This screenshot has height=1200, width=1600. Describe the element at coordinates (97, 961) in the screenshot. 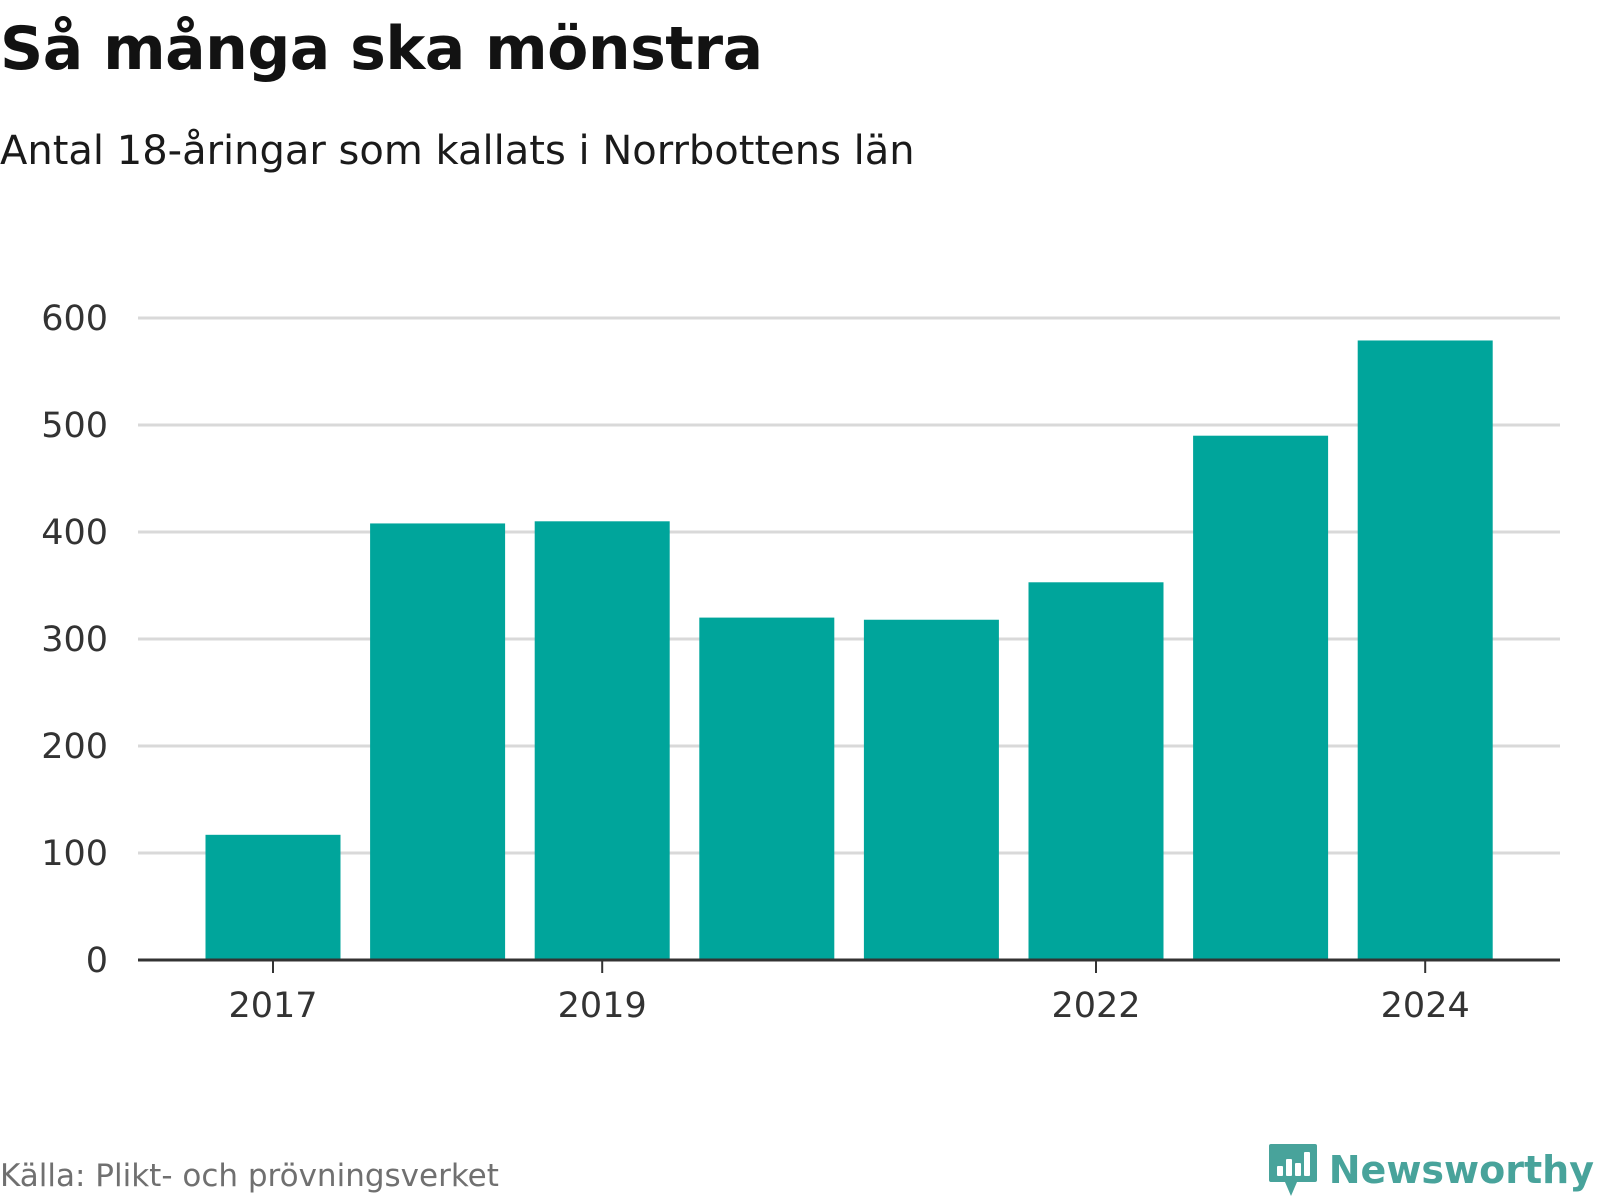

I see `y-tick-label: 0` at that location.